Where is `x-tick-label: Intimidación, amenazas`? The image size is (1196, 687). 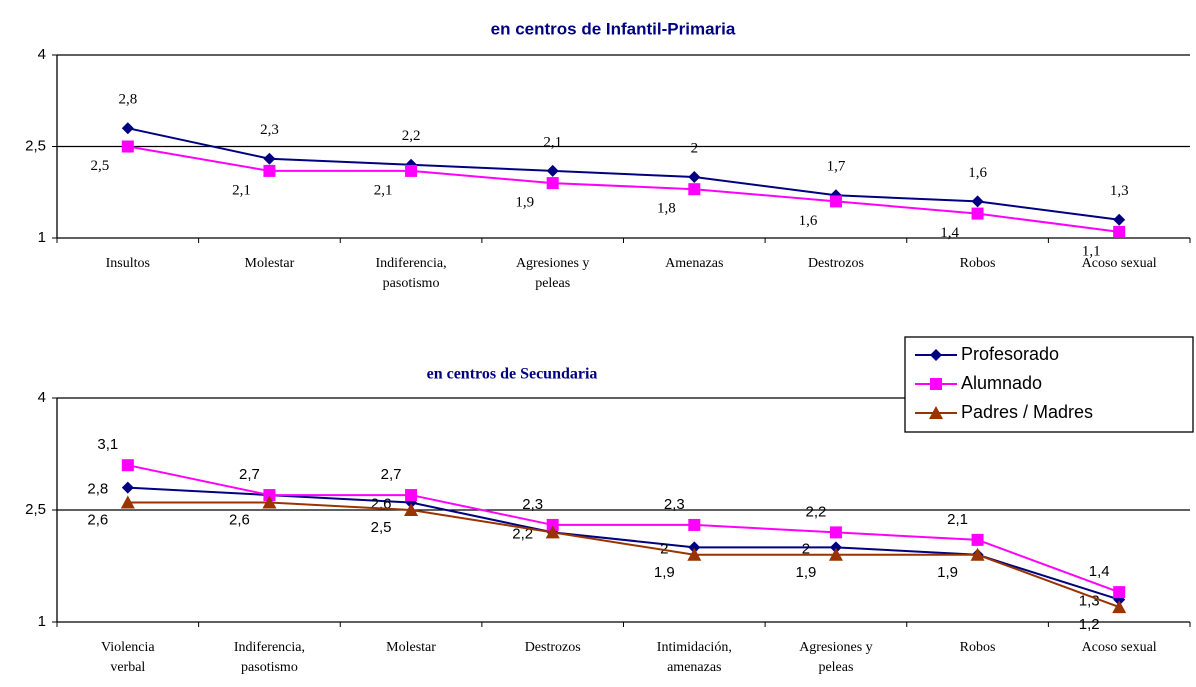 x-tick-label: Intimidación, amenazas is located at coordinates (694, 657).